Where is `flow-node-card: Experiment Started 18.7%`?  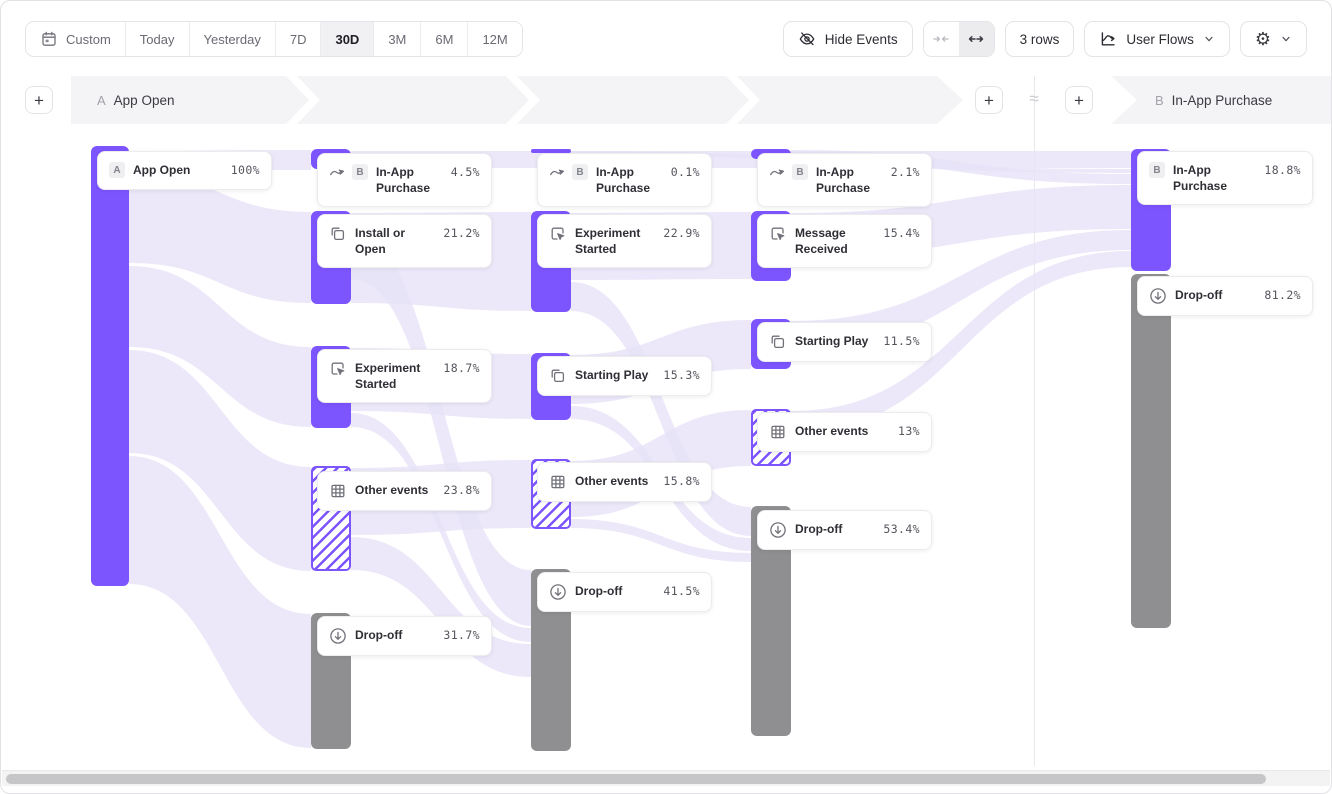
flow-node-card: Experiment Started 18.7% is located at coordinates (404, 376).